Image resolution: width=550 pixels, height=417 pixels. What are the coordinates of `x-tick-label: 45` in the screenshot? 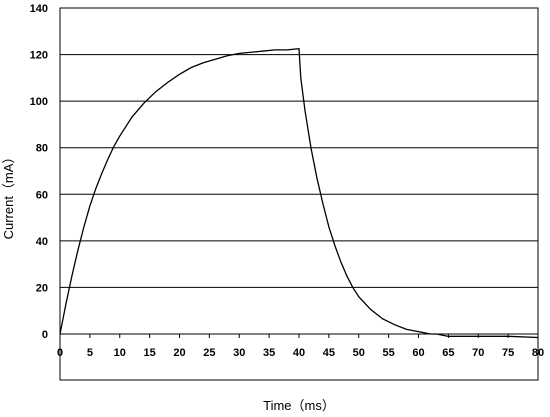 It's located at (329, 353).